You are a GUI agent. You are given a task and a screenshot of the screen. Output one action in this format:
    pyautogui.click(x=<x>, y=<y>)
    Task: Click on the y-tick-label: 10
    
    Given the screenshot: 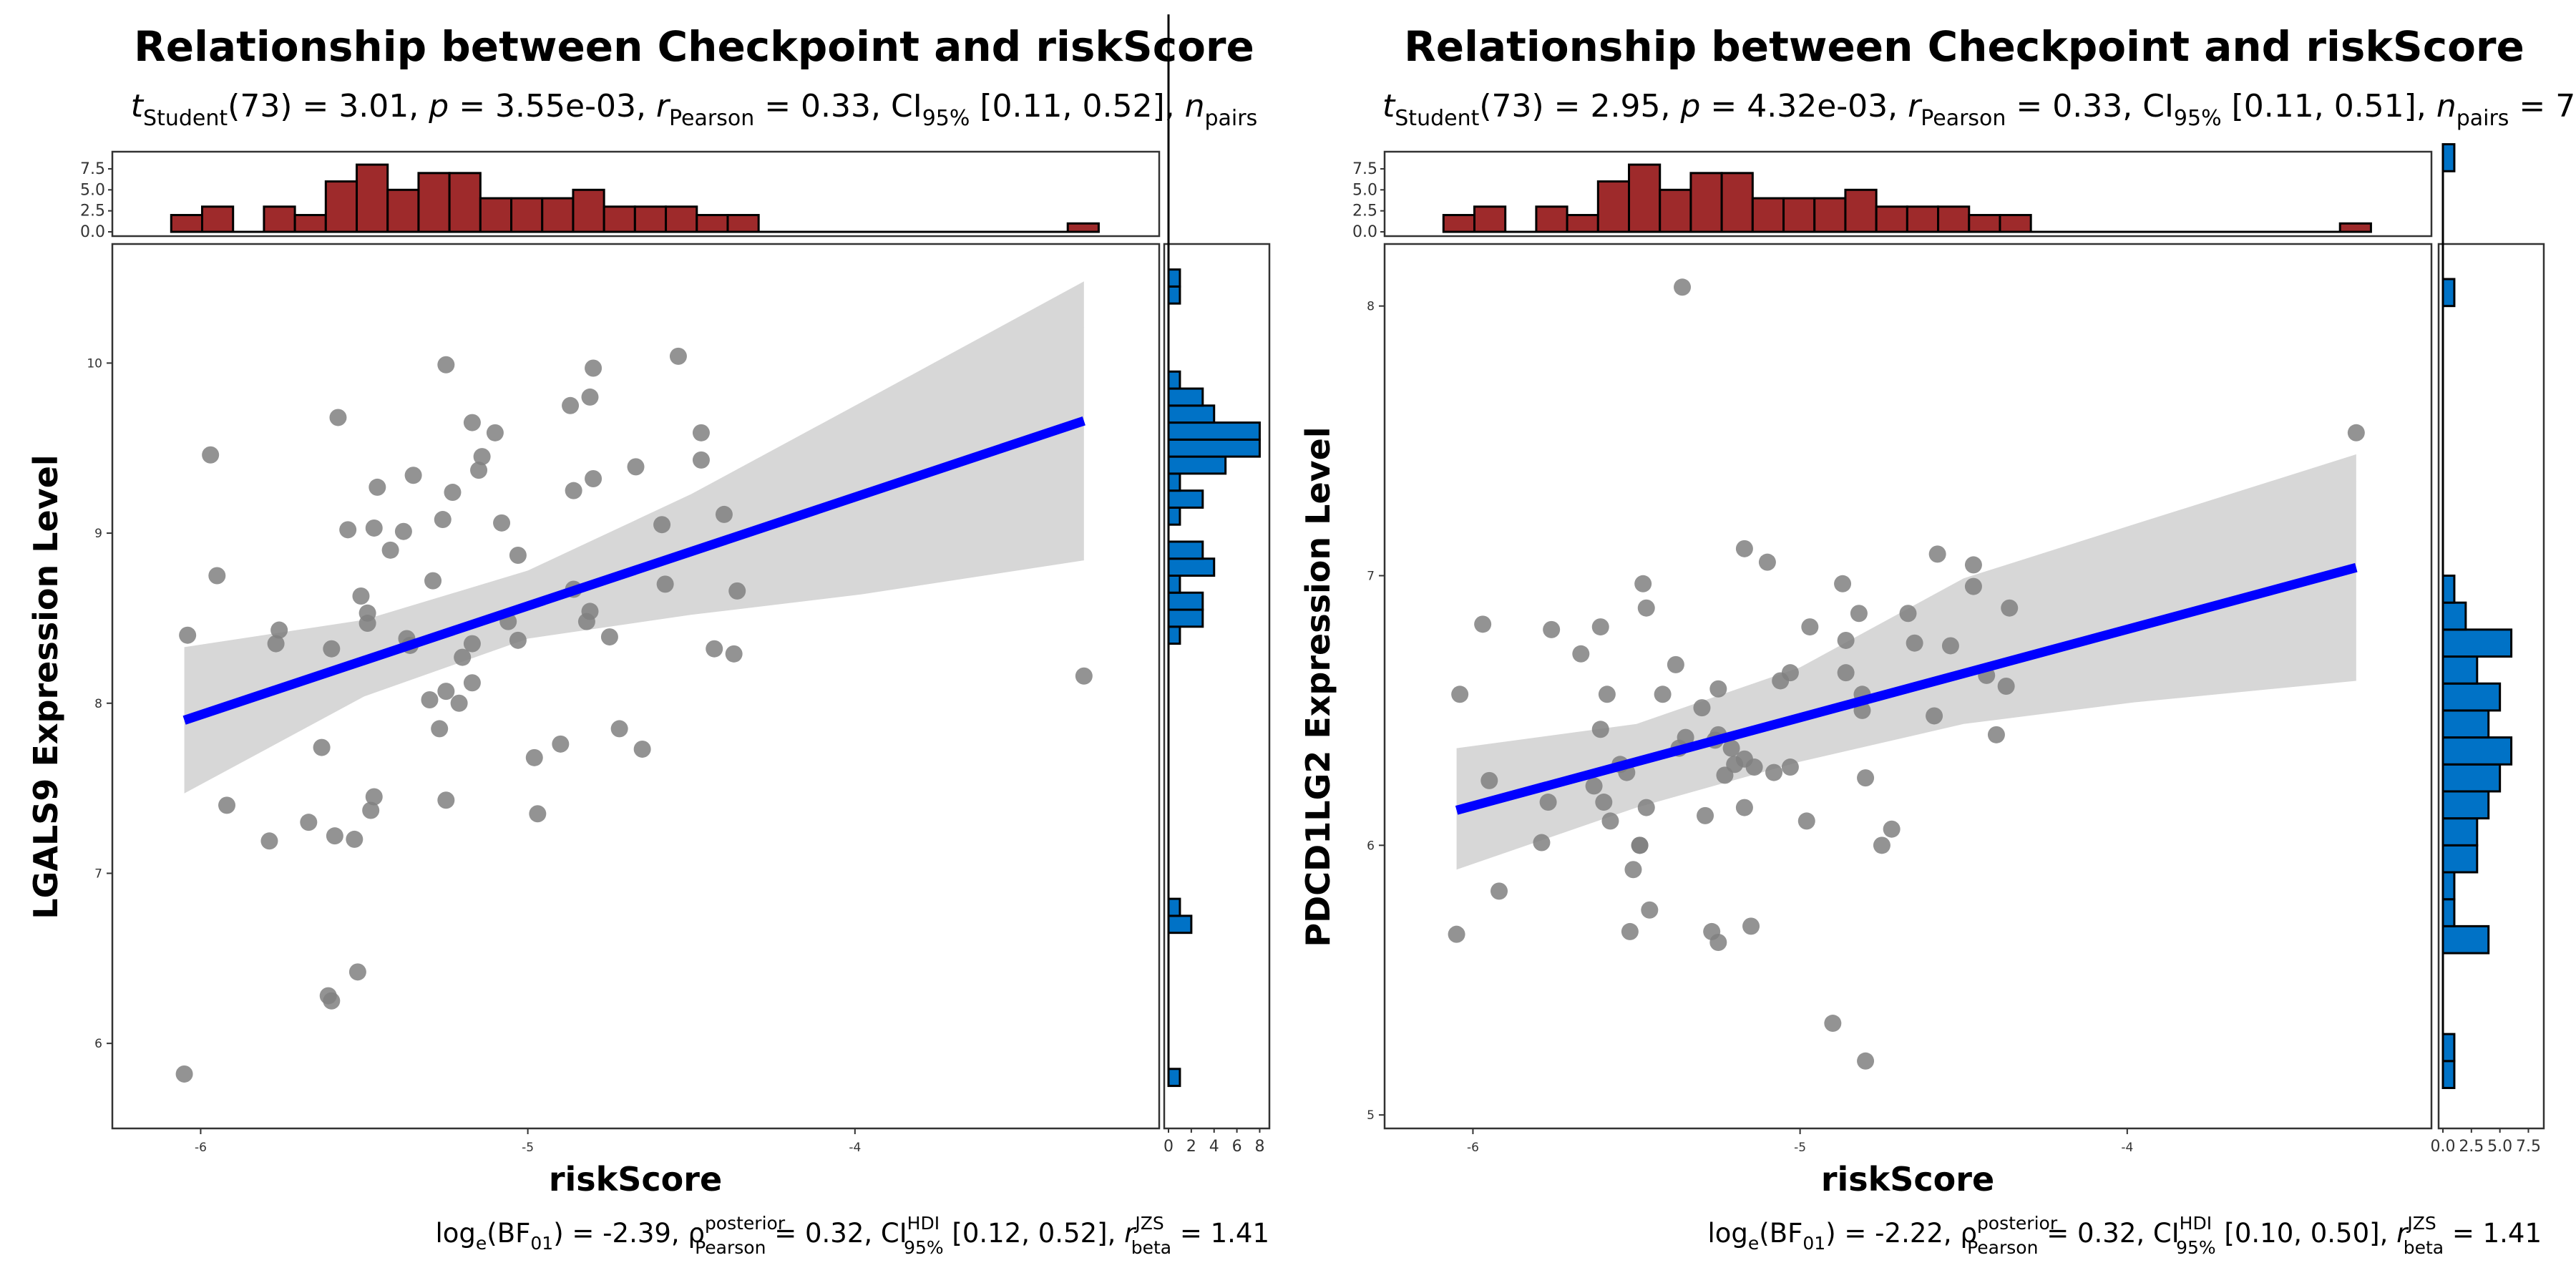 What is the action you would take?
    pyautogui.click(x=94, y=363)
    